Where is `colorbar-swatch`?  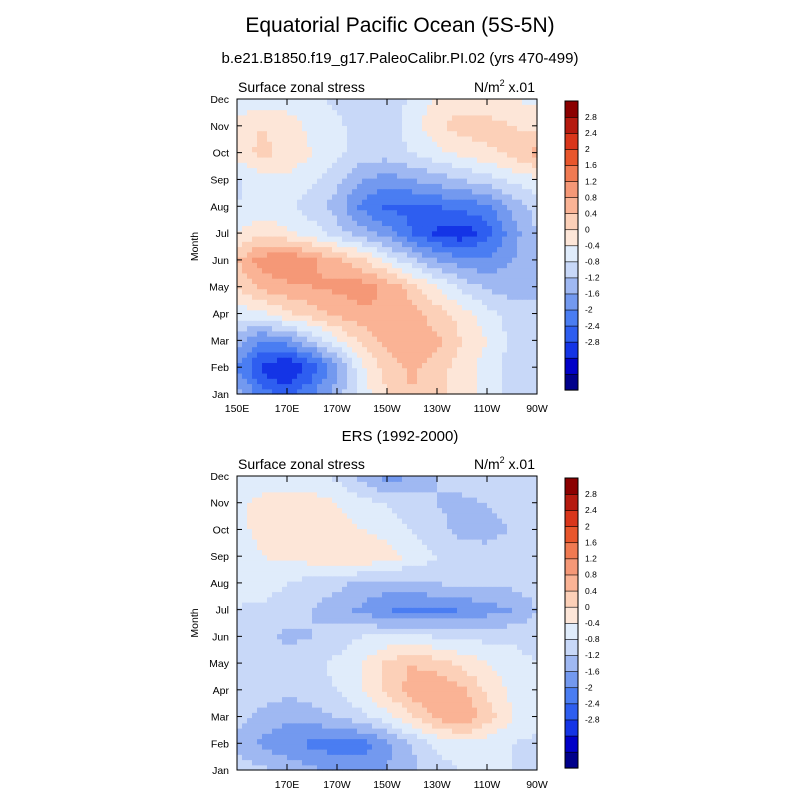
colorbar-swatch is located at coordinates (571, 286).